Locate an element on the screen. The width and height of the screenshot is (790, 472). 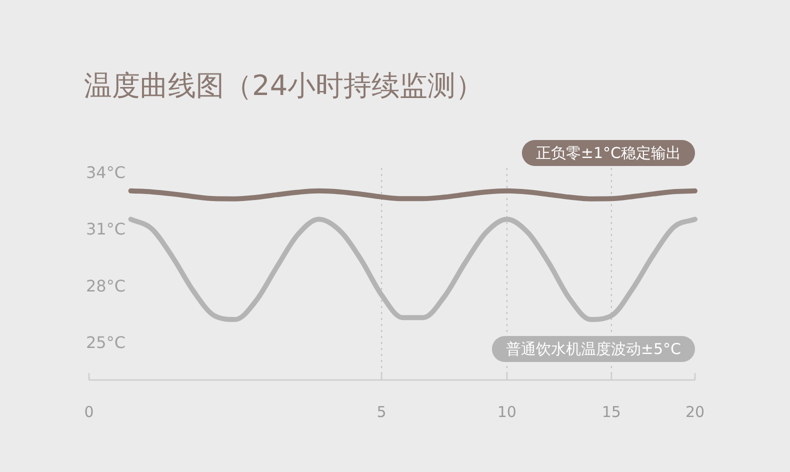
title: 温度曲线图（24小时持续监测） is located at coordinates (284, 85).